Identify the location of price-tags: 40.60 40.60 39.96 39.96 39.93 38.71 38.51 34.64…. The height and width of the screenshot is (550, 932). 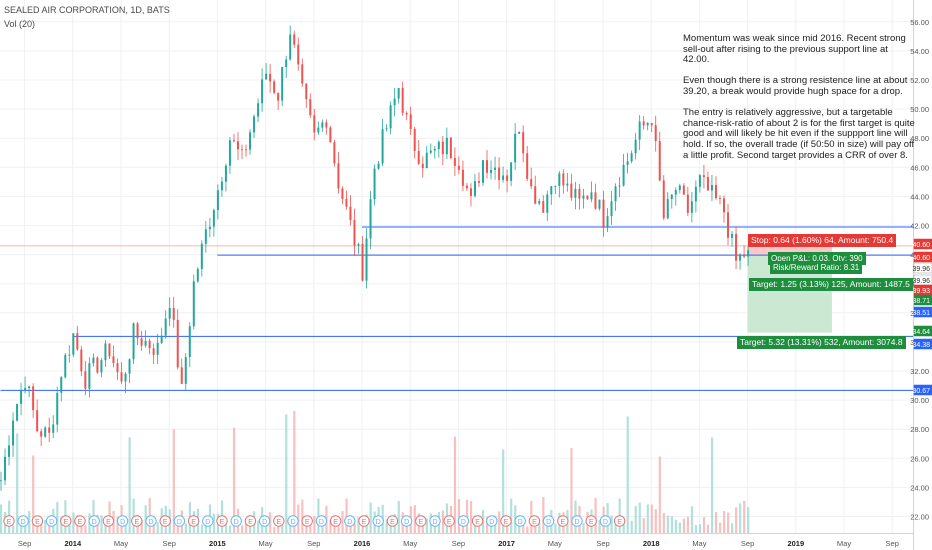
(922, 317).